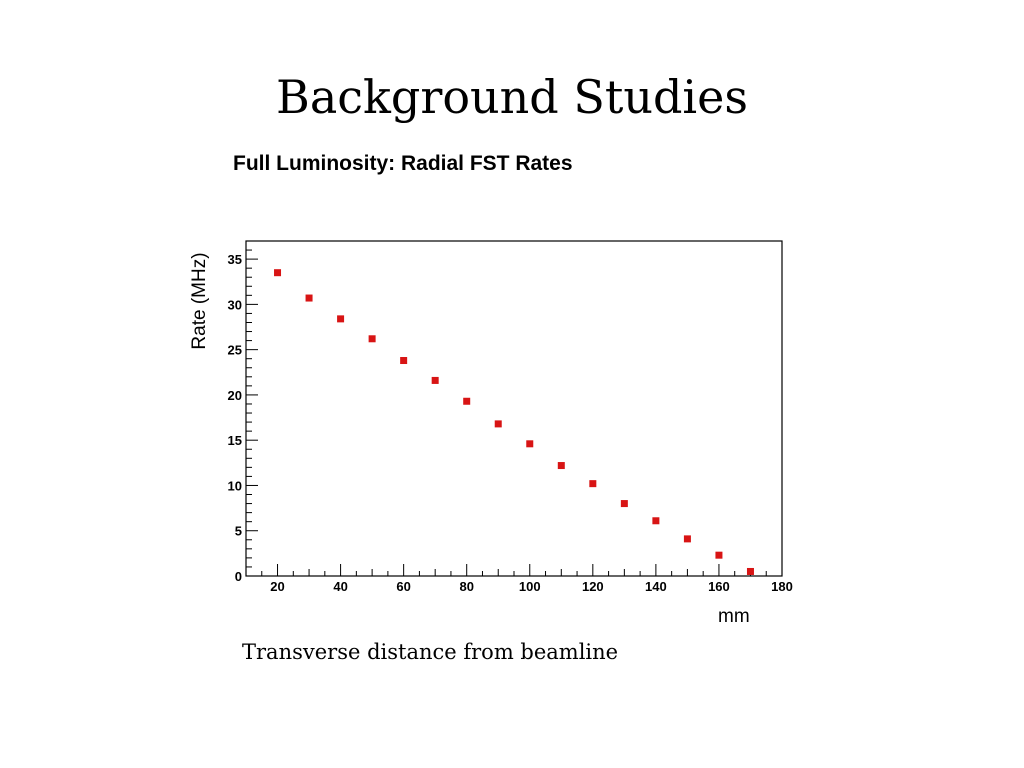 This screenshot has height=768, width=1024. I want to click on x-tick-label: 160, so click(719, 586).